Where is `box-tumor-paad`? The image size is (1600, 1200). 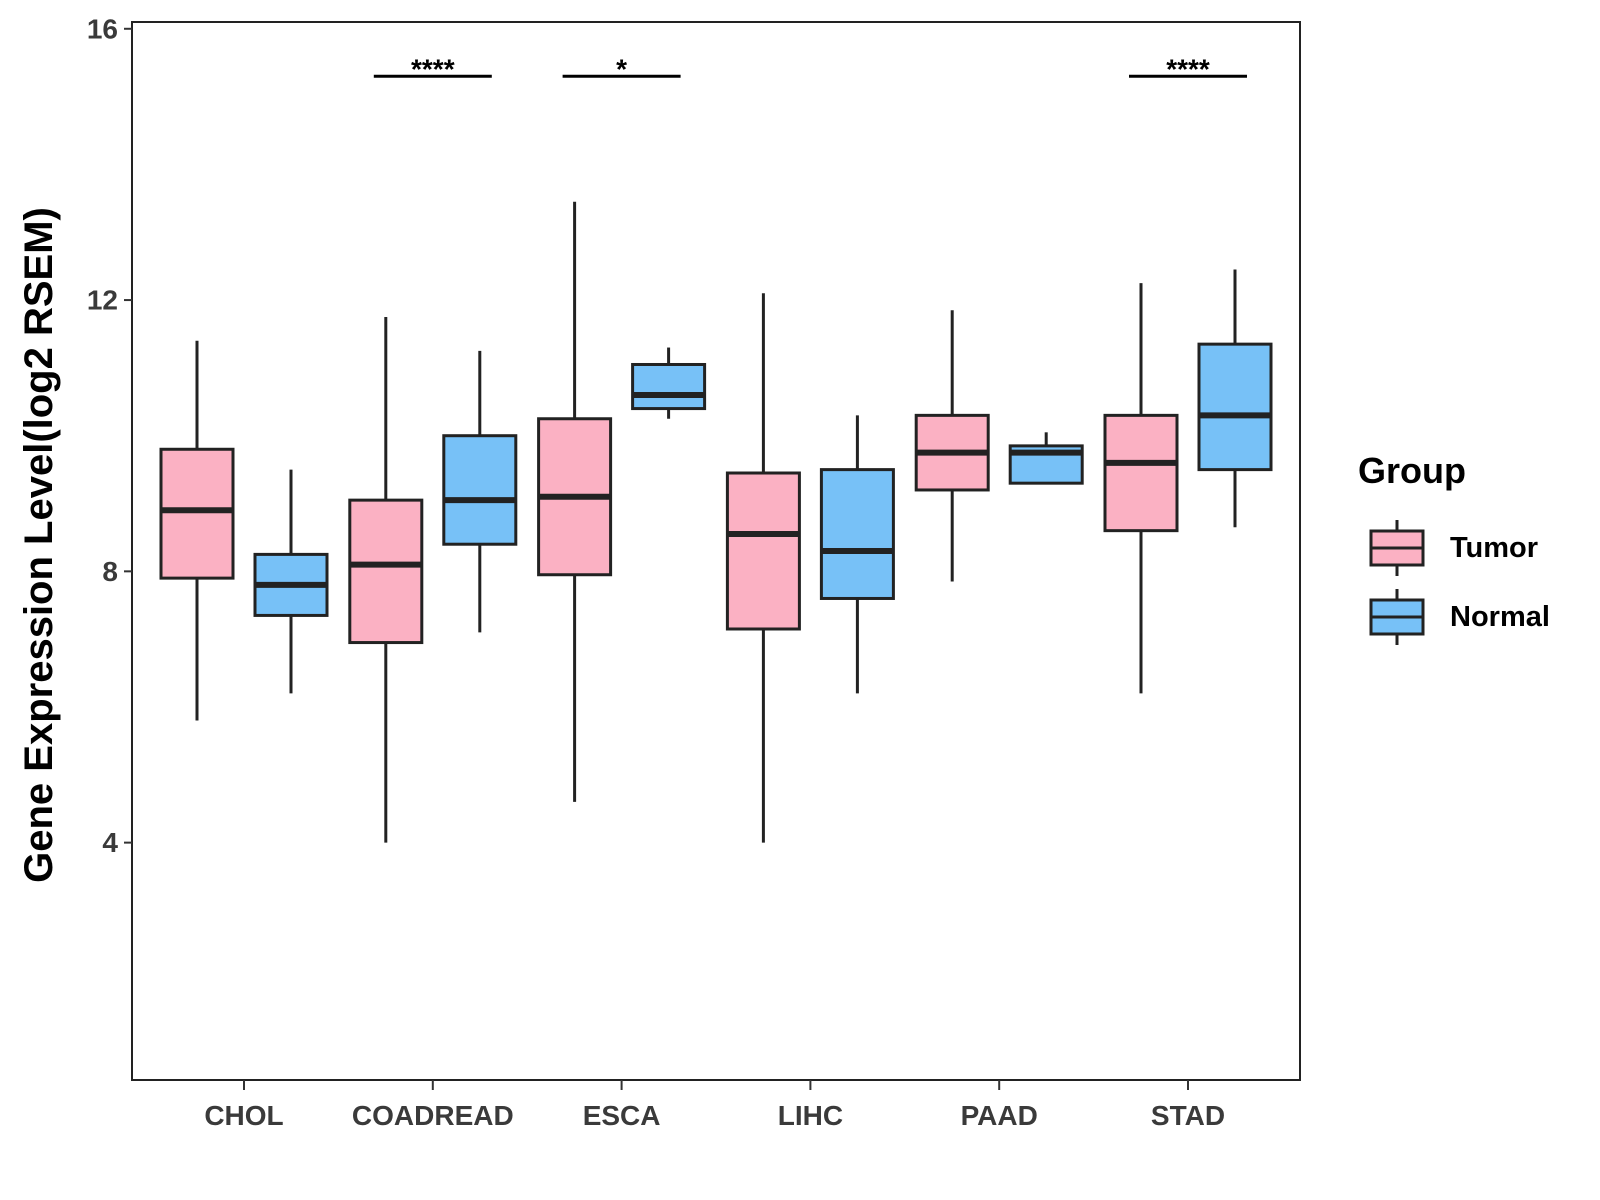 box-tumor-paad is located at coordinates (952, 446).